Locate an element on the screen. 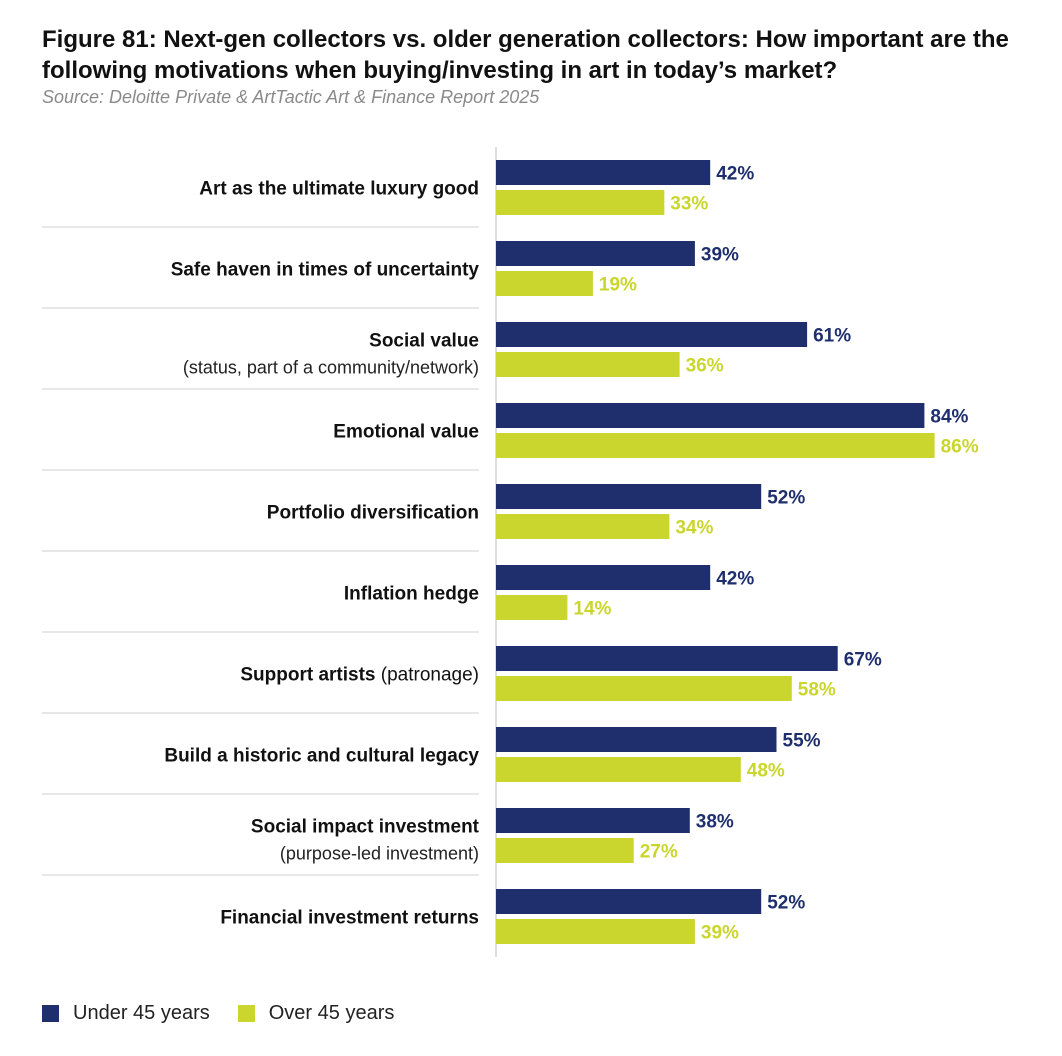  category-label: Social impact investment is located at coordinates (365, 827).